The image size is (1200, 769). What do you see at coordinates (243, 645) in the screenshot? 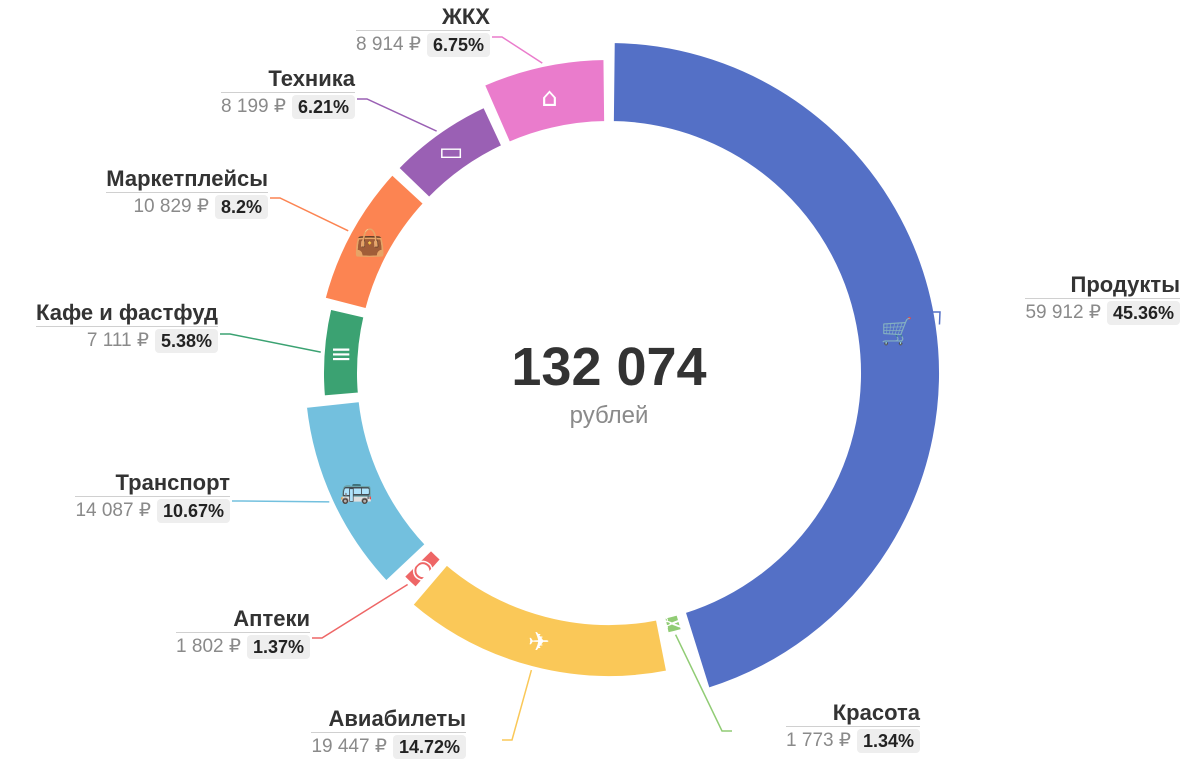
I see `slice-value-row: 1 802 ₽1.37%` at bounding box center [243, 645].